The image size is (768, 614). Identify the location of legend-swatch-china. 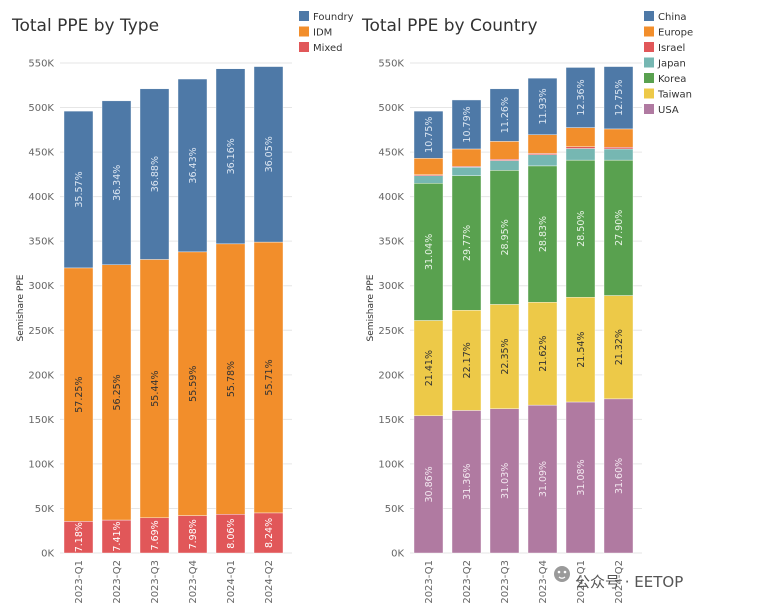
(649, 16).